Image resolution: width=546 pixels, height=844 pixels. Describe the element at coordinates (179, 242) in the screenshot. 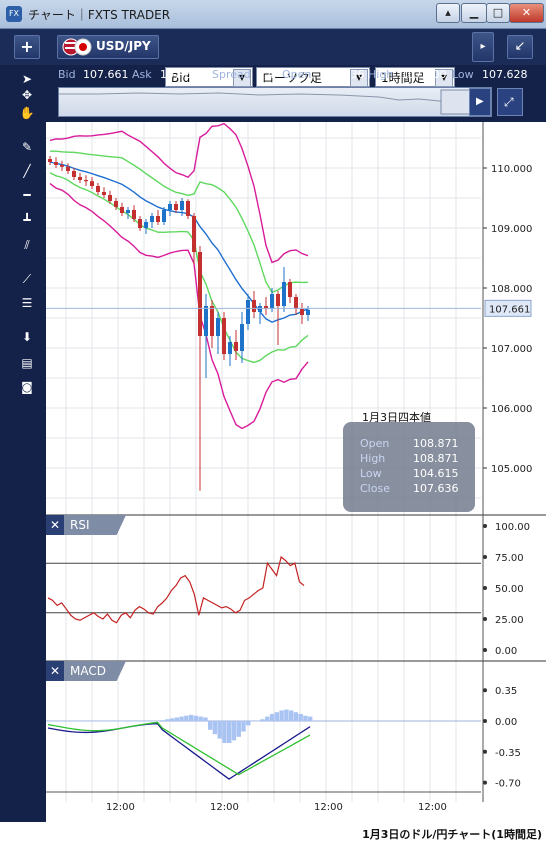

I see `moving-average-line` at that location.